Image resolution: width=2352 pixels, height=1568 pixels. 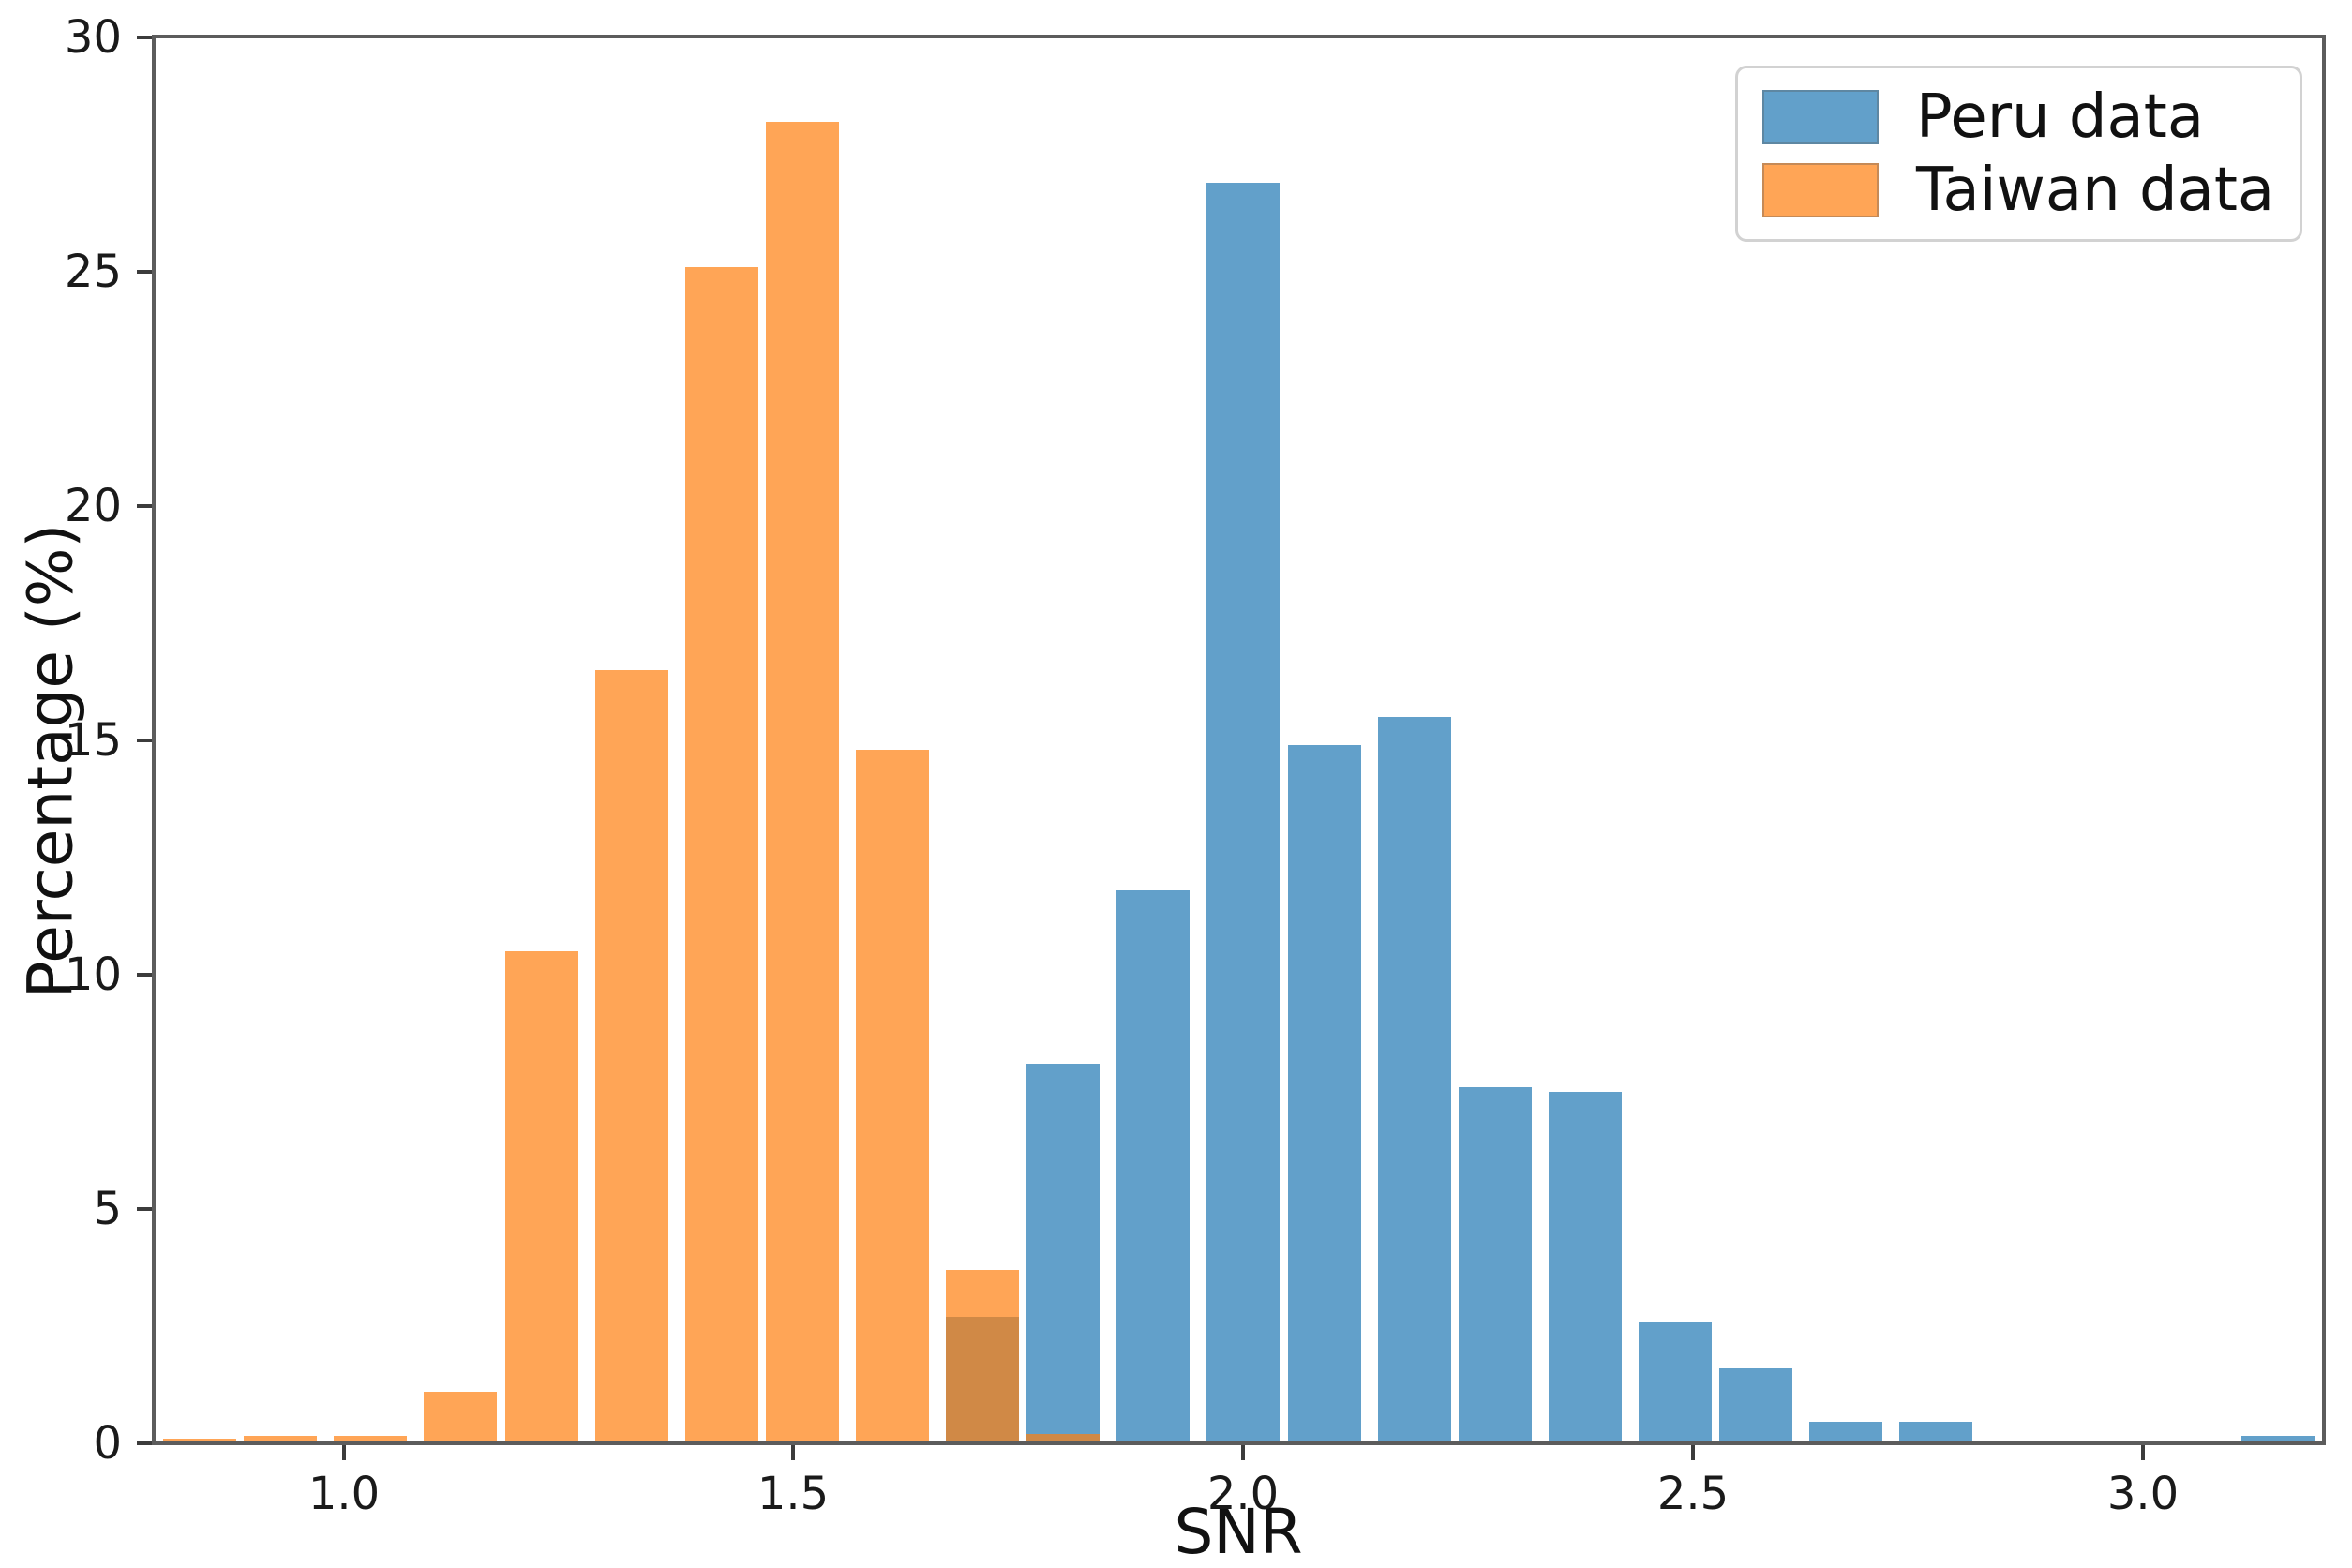 What do you see at coordinates (1820, 117) in the screenshot?
I see `peru-swatch-icon` at bounding box center [1820, 117].